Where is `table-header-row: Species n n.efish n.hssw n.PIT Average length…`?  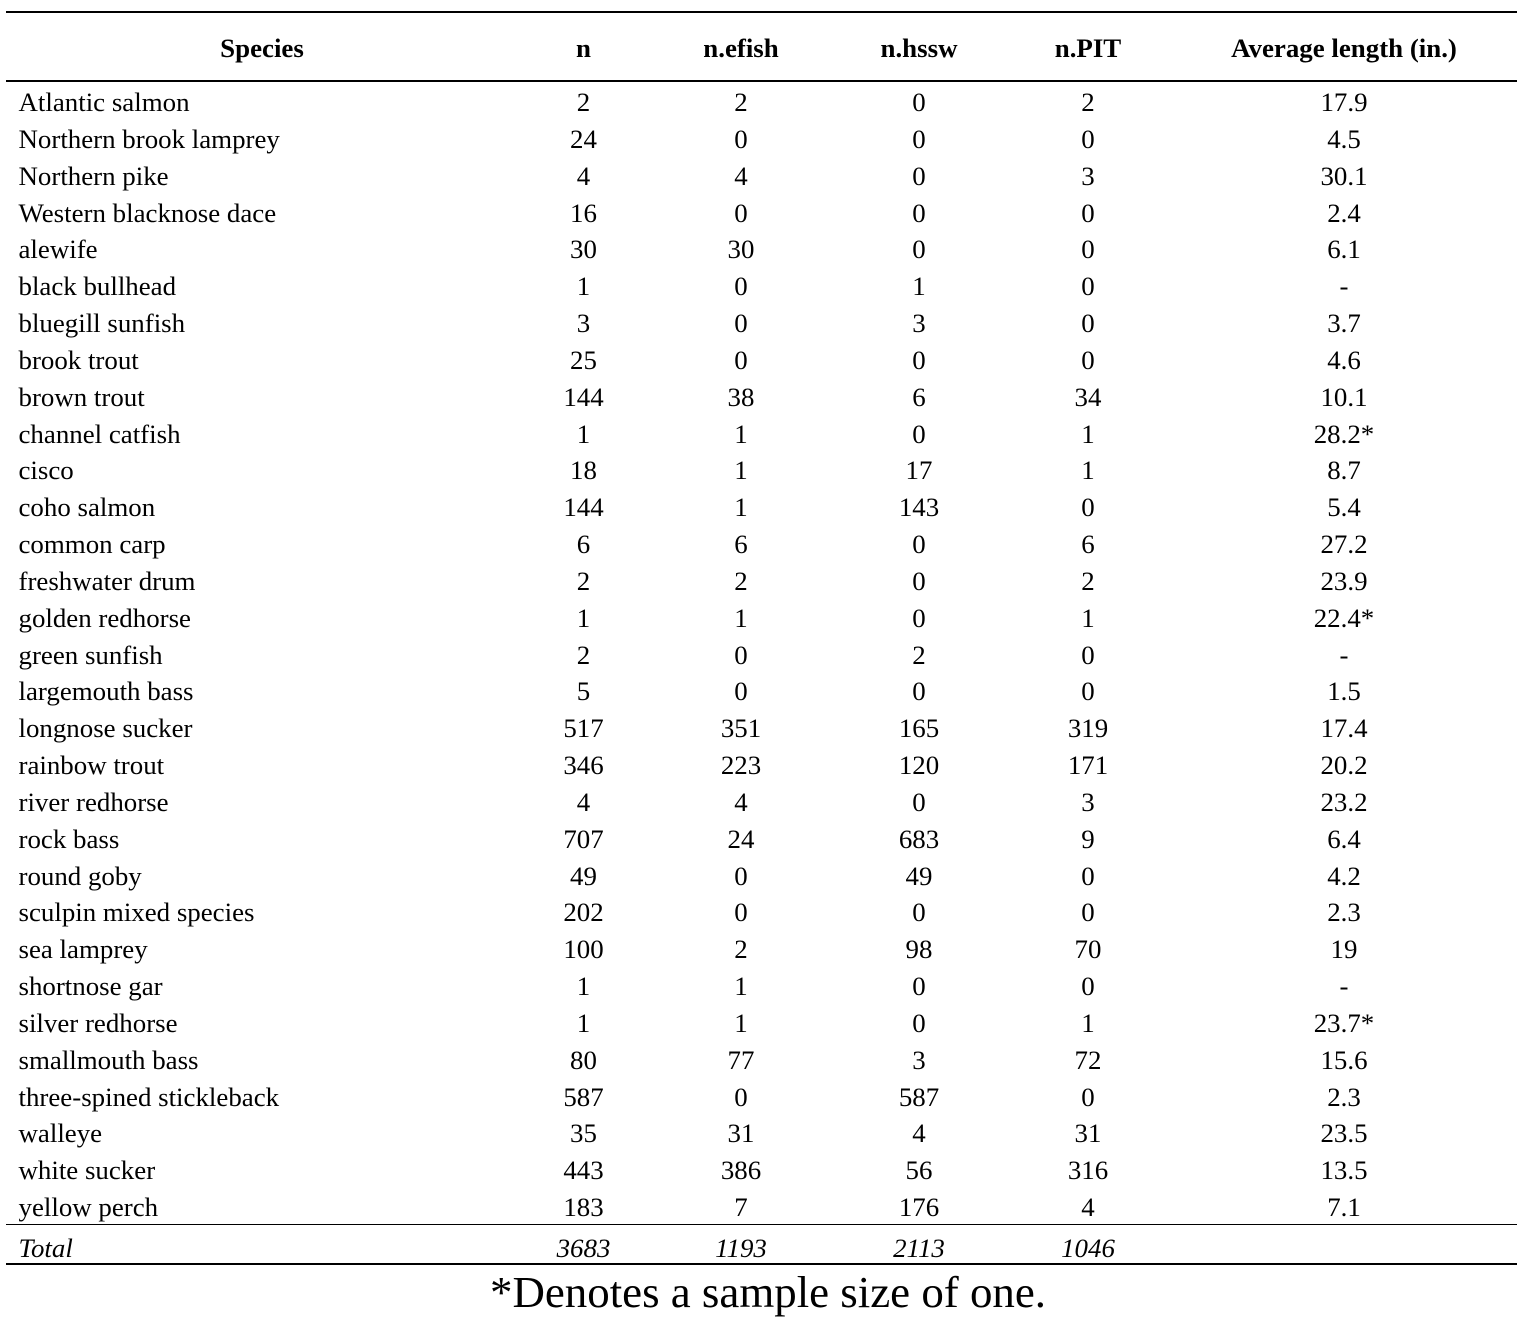 table-header-row: Species n n.efish n.hssw n.PIT Average length… is located at coordinates (761, 48).